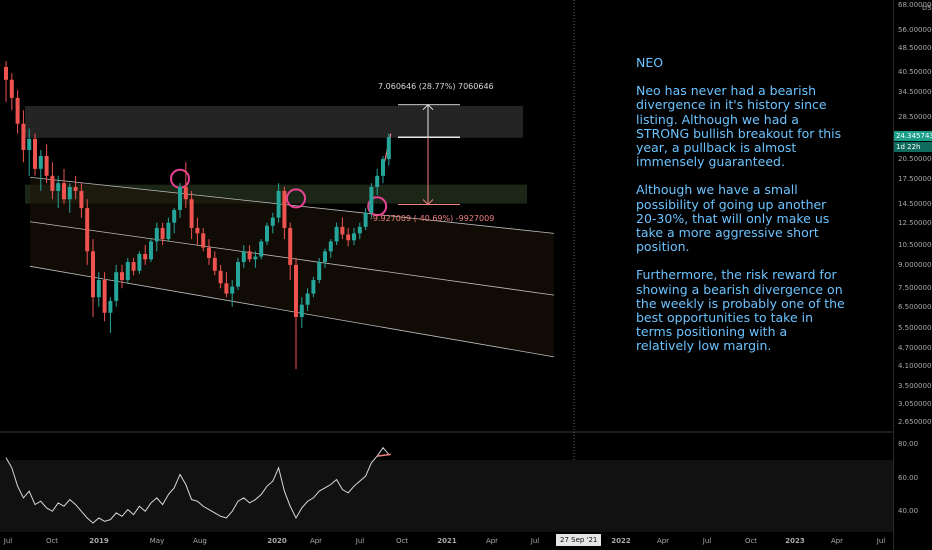 This screenshot has height=550, width=932. I want to click on price-tick: 9.000000, so click(915, 264).